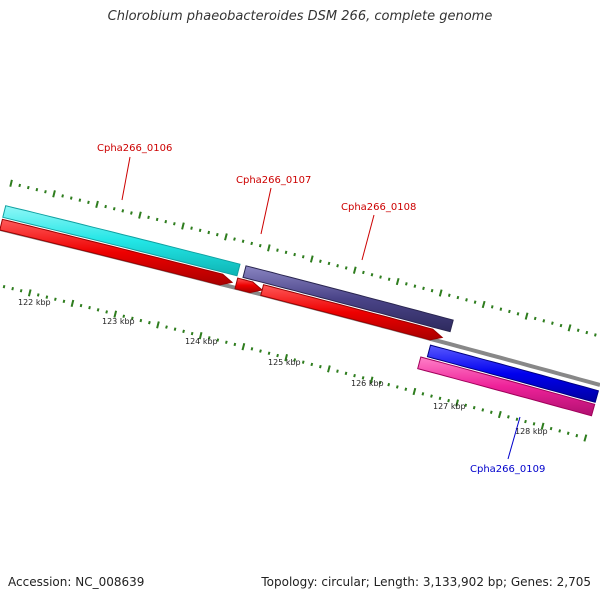  I want to click on cds-feature-cyan, so click(121, 241).